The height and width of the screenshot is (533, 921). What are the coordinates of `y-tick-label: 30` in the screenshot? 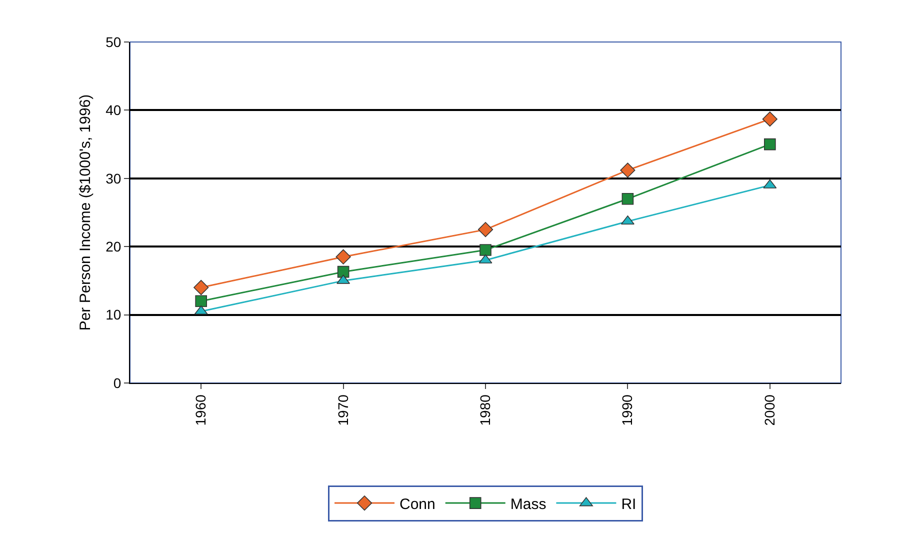 It's located at (114, 178).